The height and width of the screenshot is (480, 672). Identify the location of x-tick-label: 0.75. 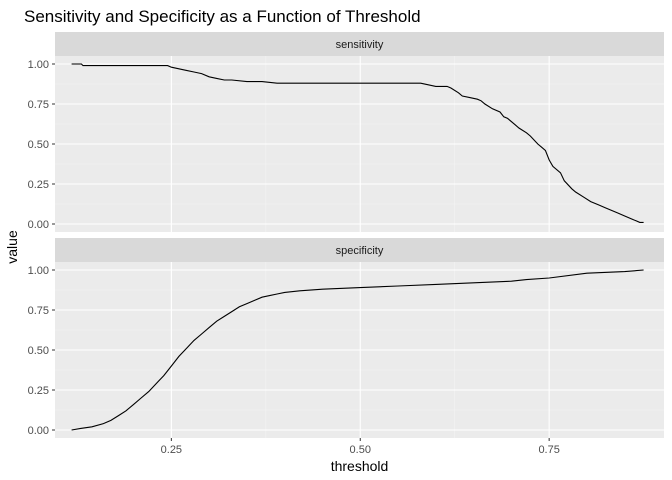
(548, 450).